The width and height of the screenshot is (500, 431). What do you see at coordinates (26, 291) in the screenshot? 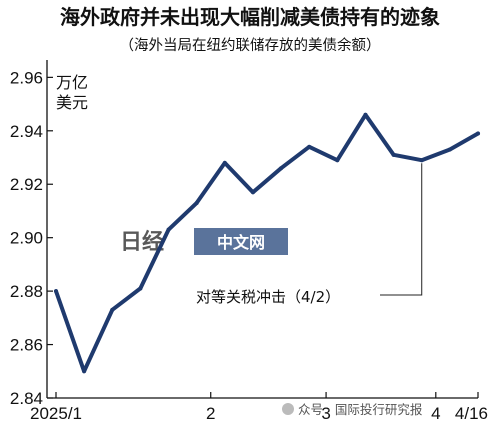
I see `y-tick-label: 2.88` at bounding box center [26, 291].